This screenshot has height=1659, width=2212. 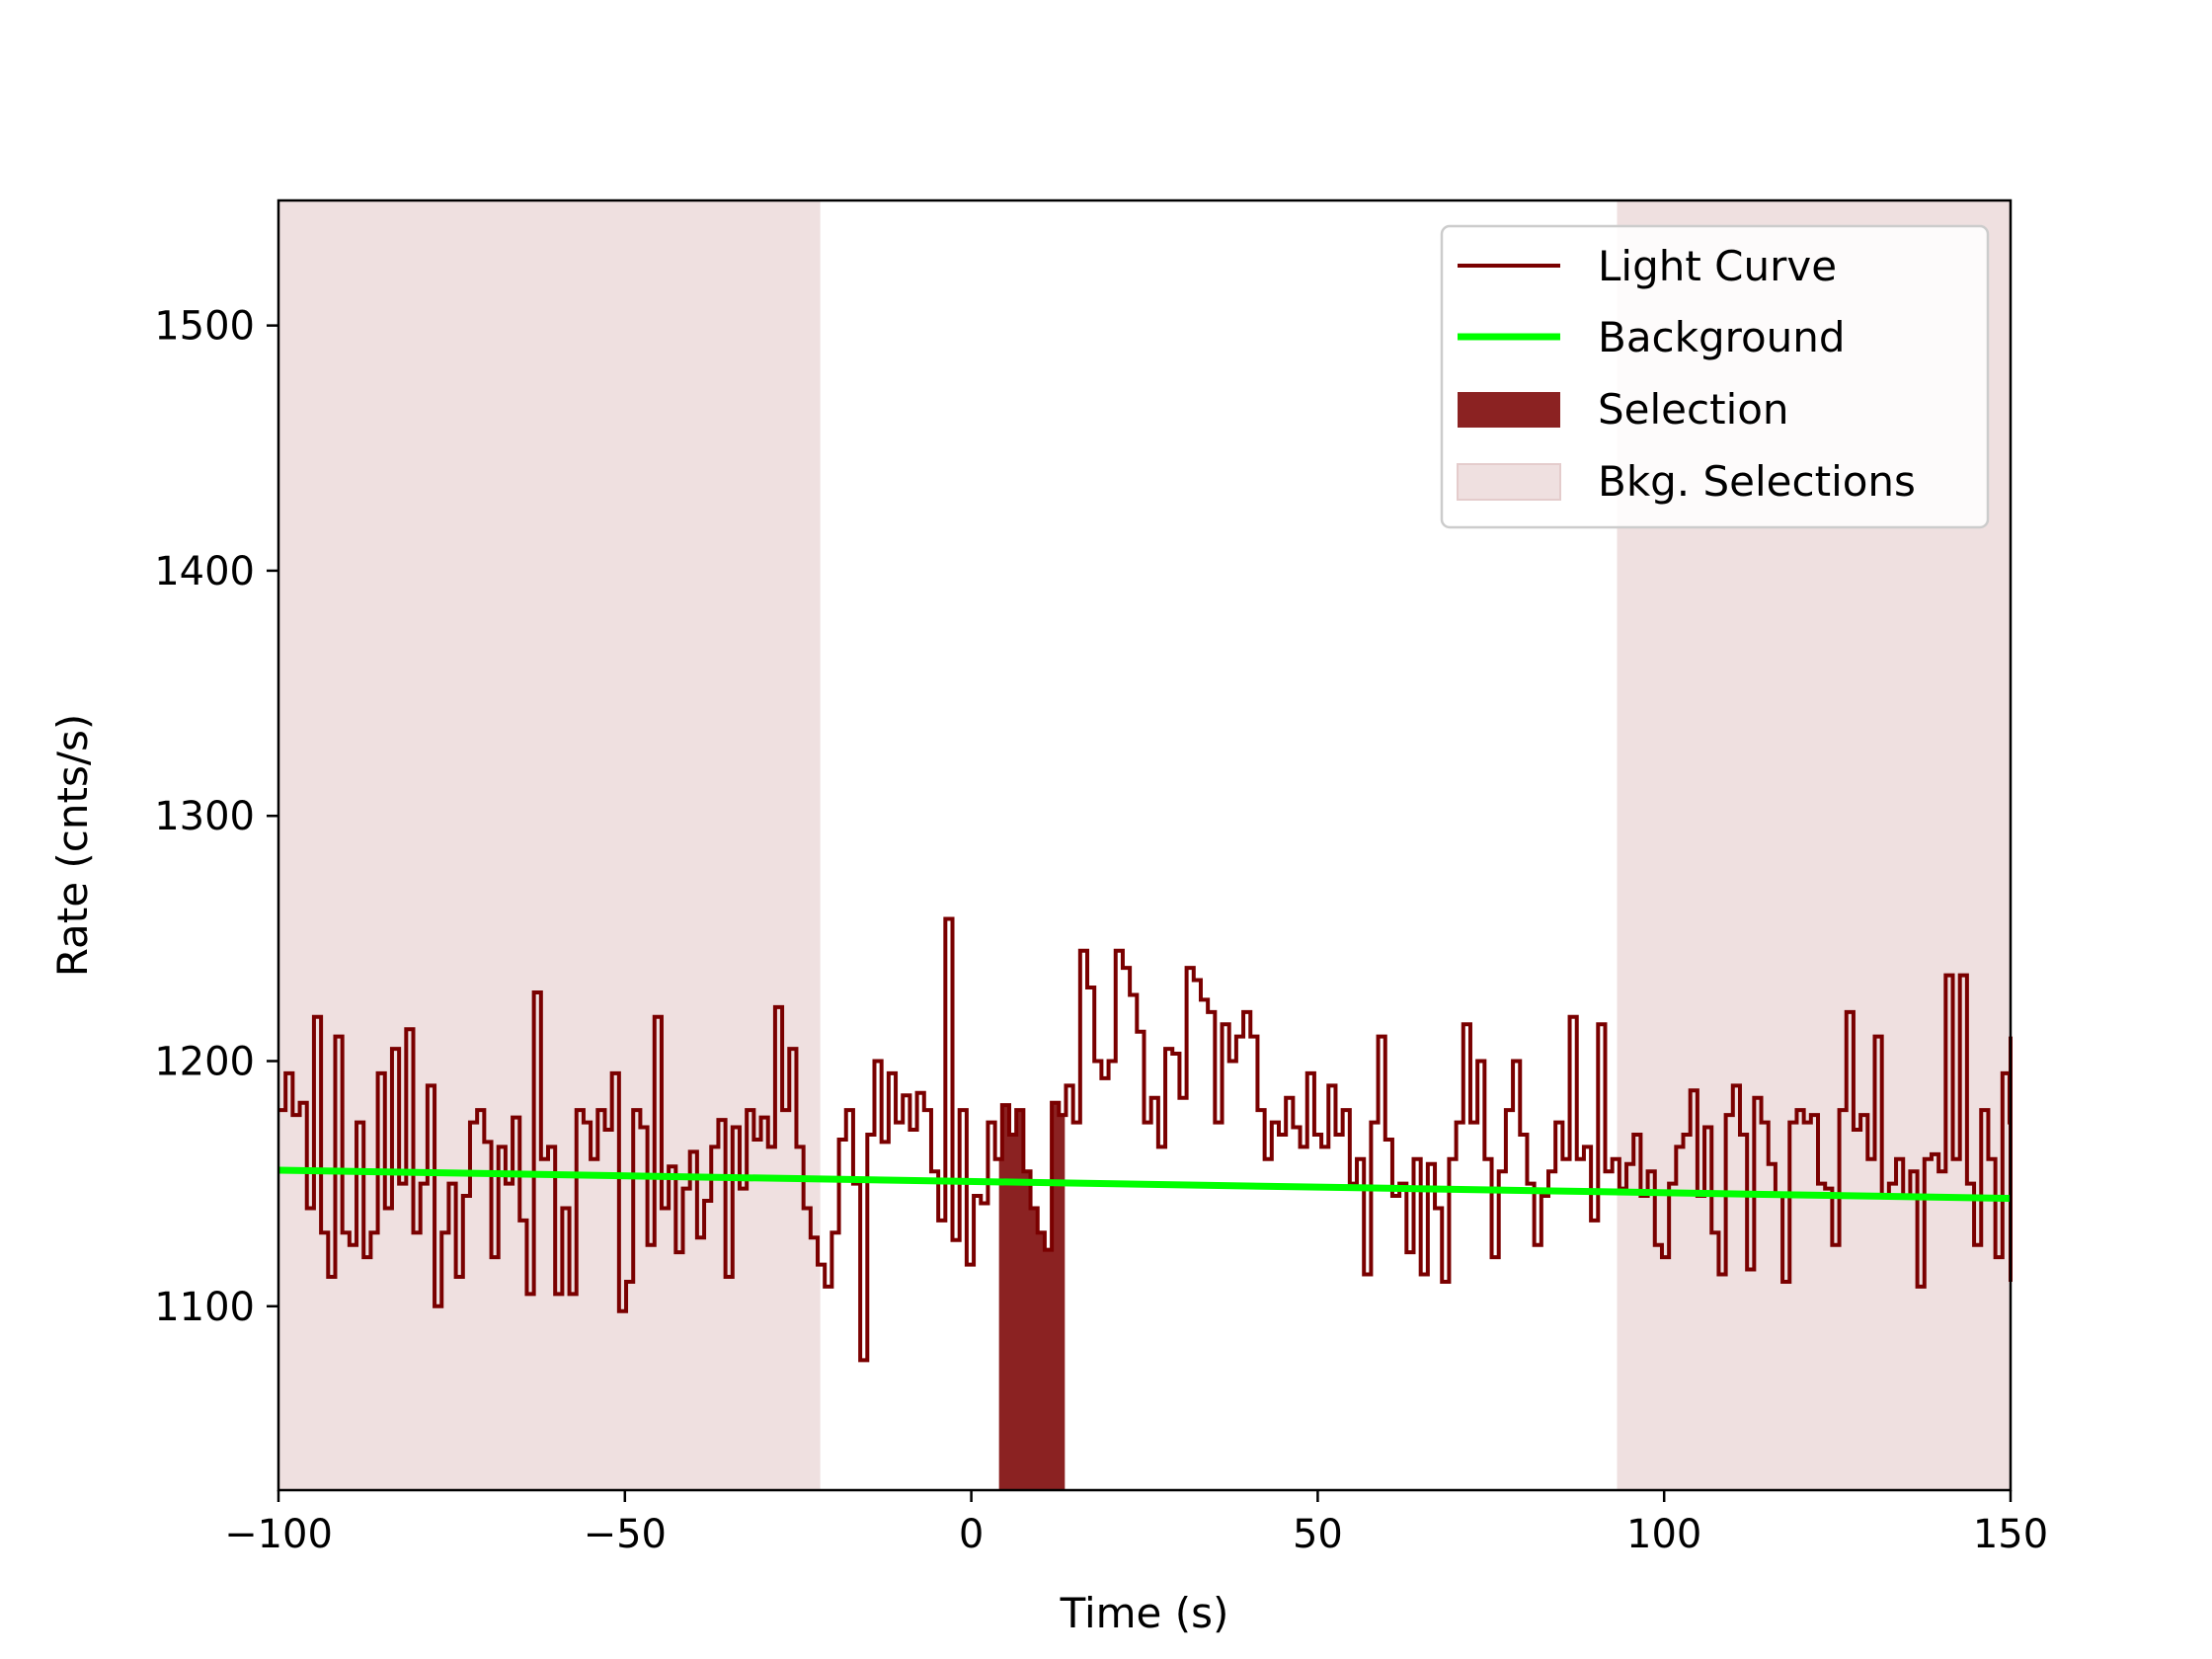 What do you see at coordinates (1318, 1535) in the screenshot?
I see `x-tick-label-3: 50` at bounding box center [1318, 1535].